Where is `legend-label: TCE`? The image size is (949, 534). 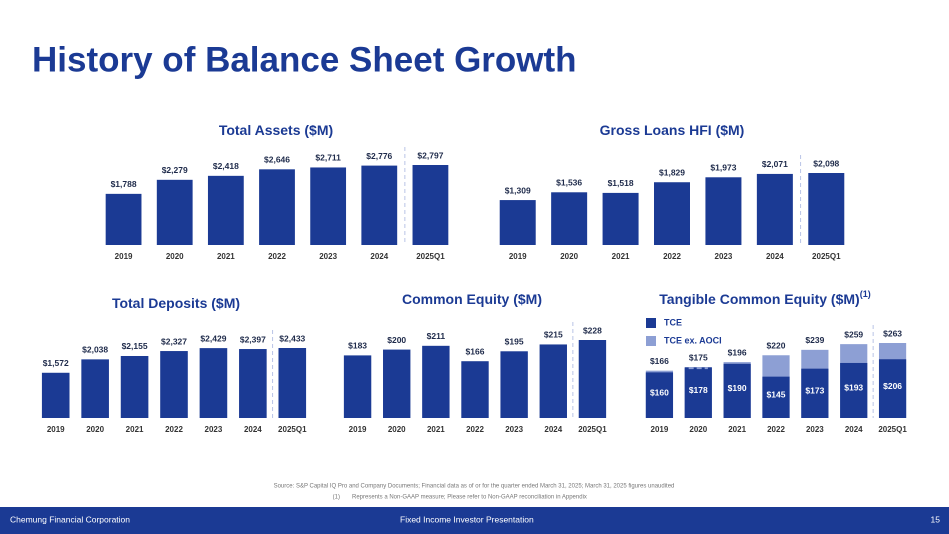
legend-label: TCE is located at coordinates (673, 322).